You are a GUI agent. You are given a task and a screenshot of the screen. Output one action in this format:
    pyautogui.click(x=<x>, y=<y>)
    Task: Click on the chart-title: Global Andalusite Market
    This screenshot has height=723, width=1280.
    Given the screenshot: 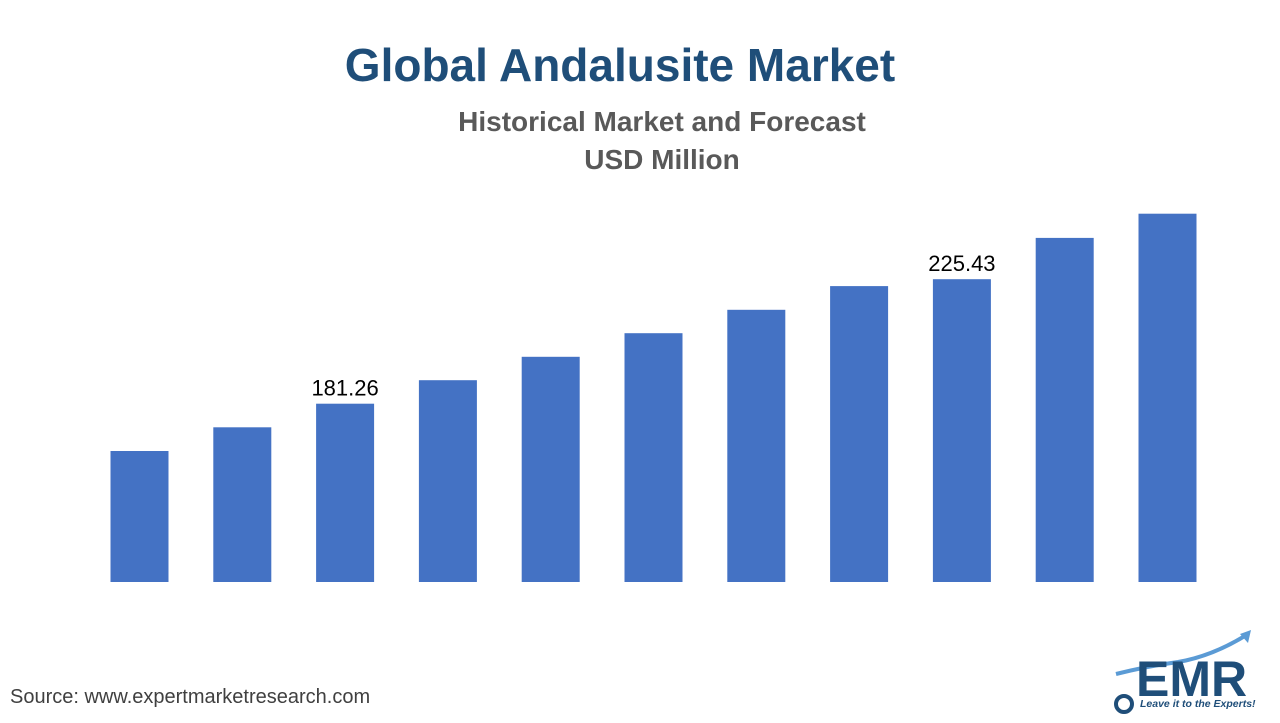 What is the action you would take?
    pyautogui.click(x=620, y=65)
    